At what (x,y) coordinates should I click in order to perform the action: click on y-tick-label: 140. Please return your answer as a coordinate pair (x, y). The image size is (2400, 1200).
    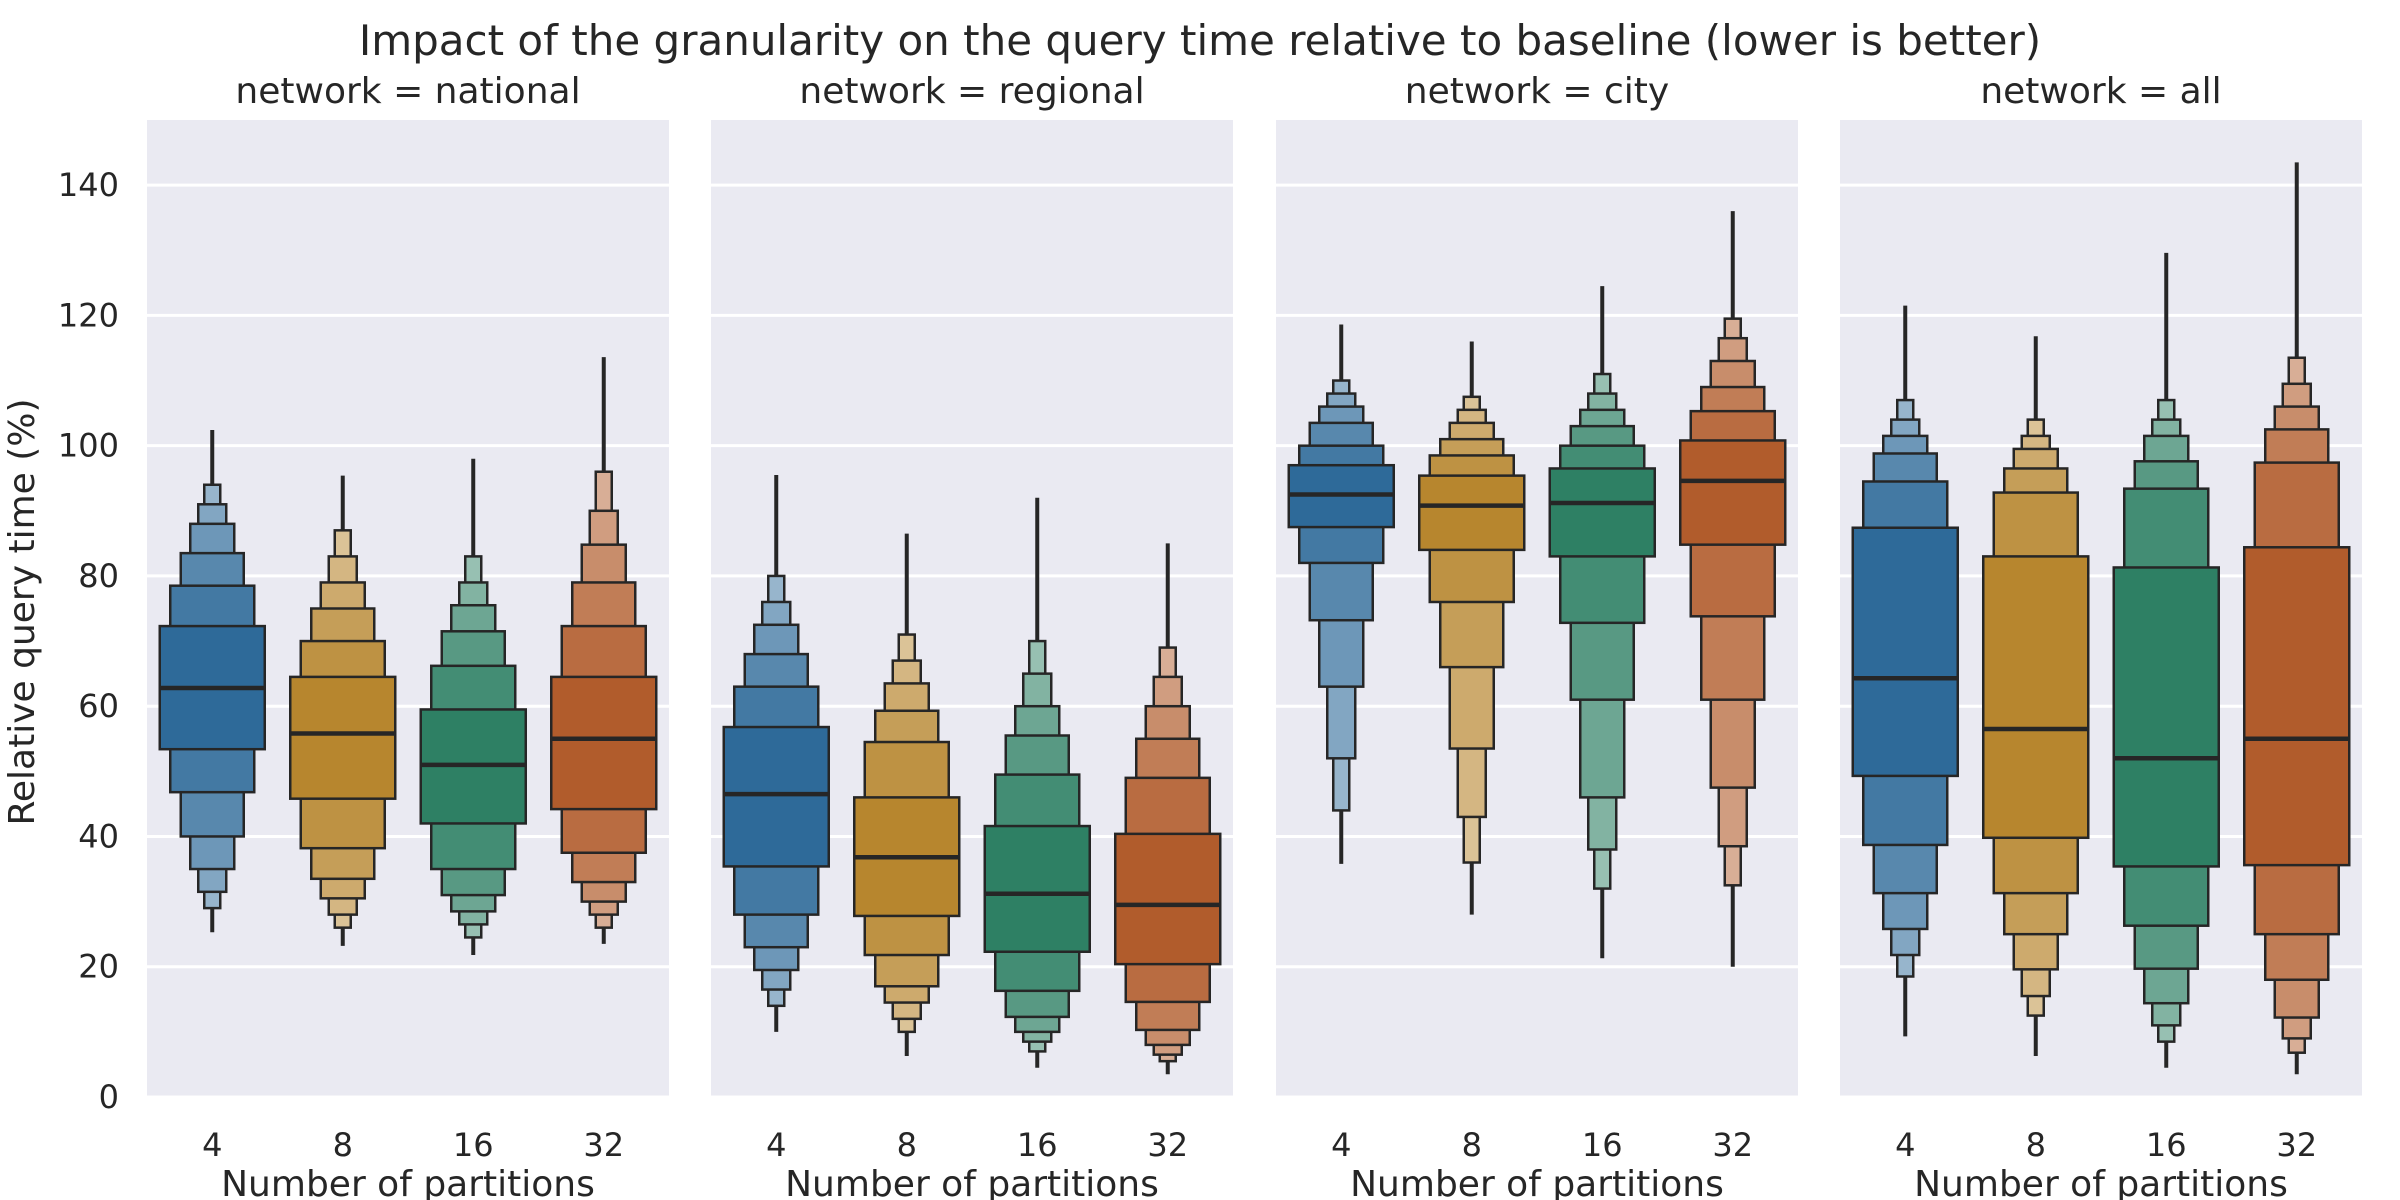
    Looking at the image, I should click on (88, 185).